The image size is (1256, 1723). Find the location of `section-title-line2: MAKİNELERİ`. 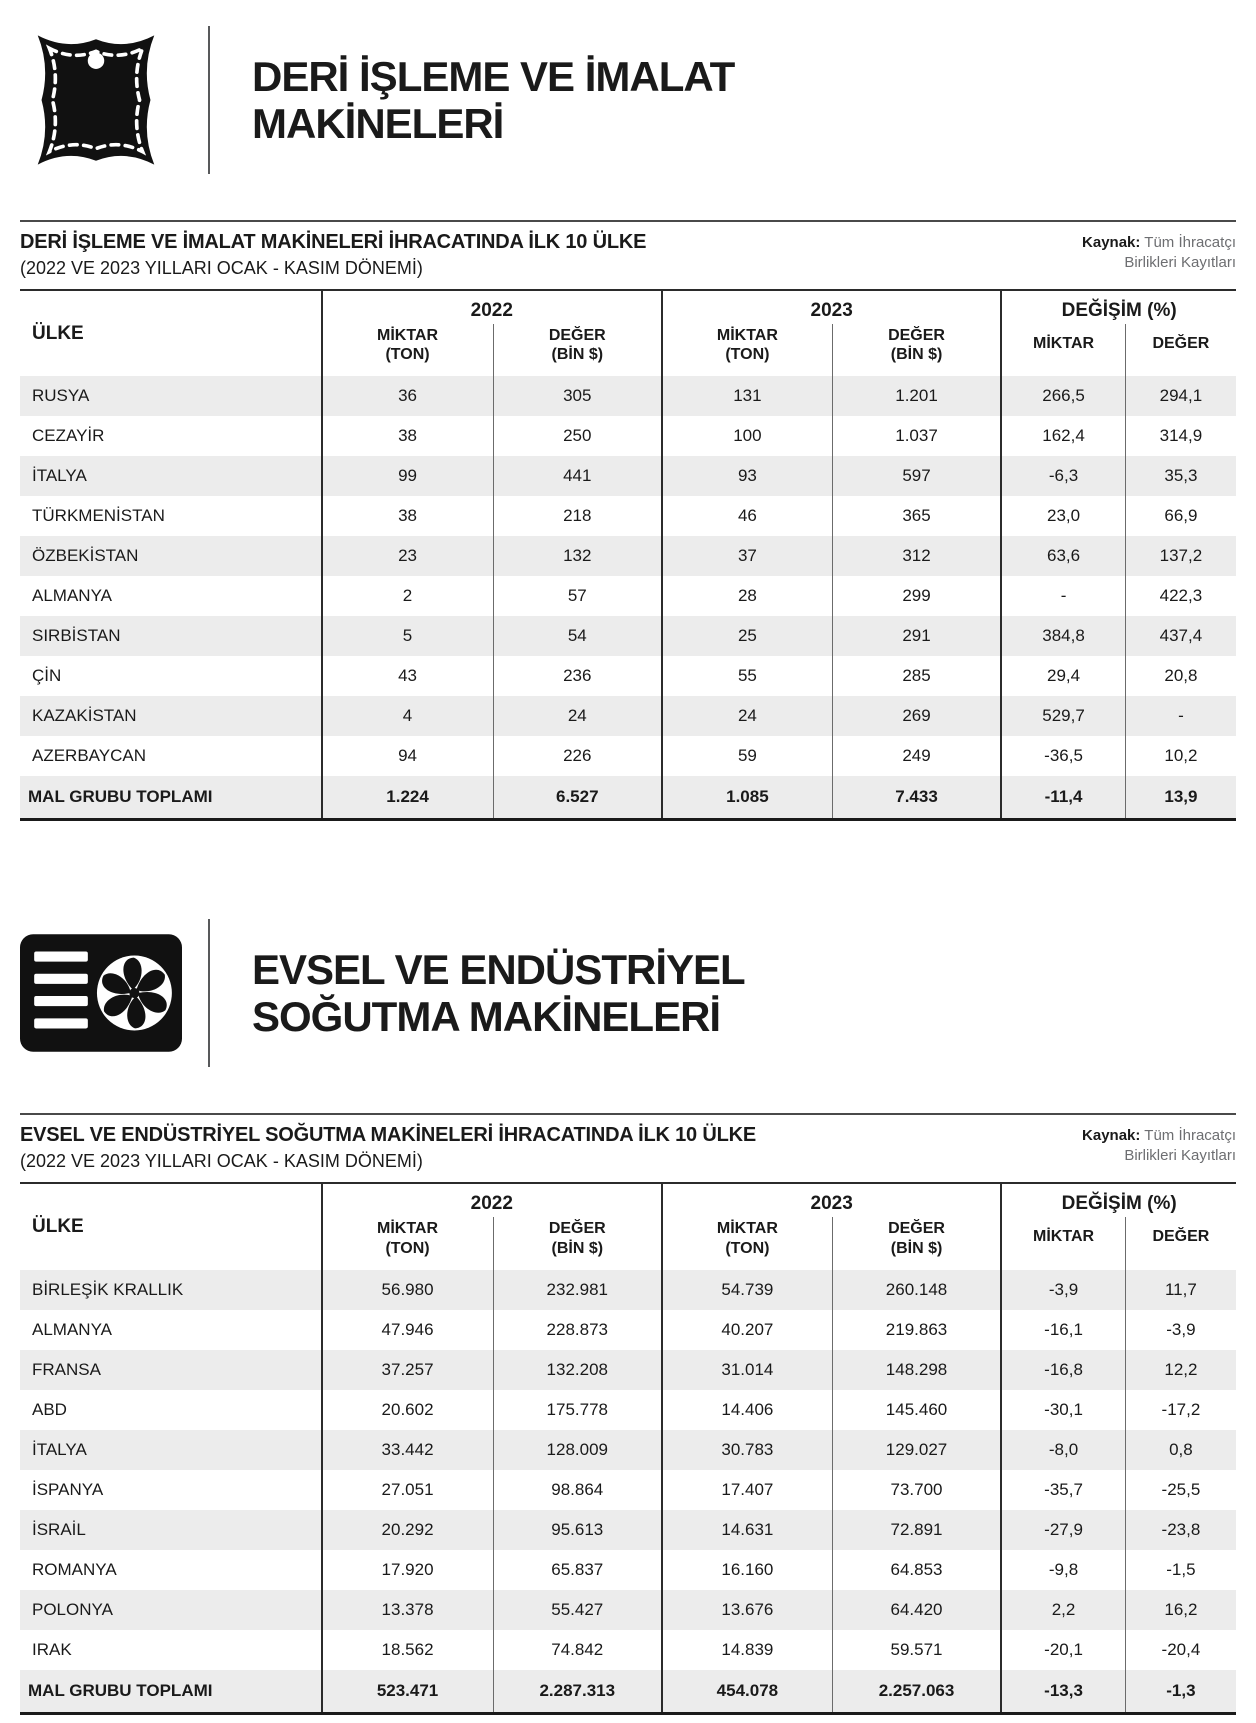

section-title-line2: MAKİNELERİ is located at coordinates (378, 123).